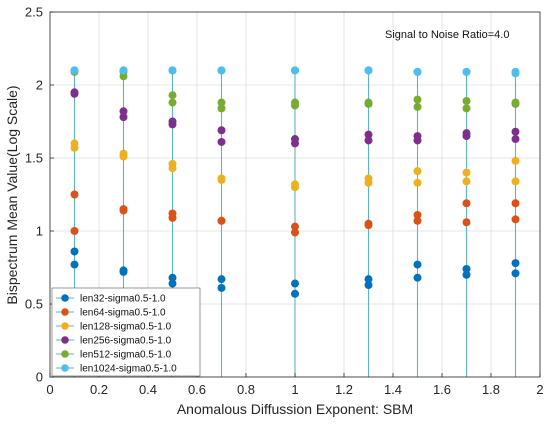  Describe the element at coordinates (39, 85) in the screenshot. I see `y-tick-label: 2` at that location.